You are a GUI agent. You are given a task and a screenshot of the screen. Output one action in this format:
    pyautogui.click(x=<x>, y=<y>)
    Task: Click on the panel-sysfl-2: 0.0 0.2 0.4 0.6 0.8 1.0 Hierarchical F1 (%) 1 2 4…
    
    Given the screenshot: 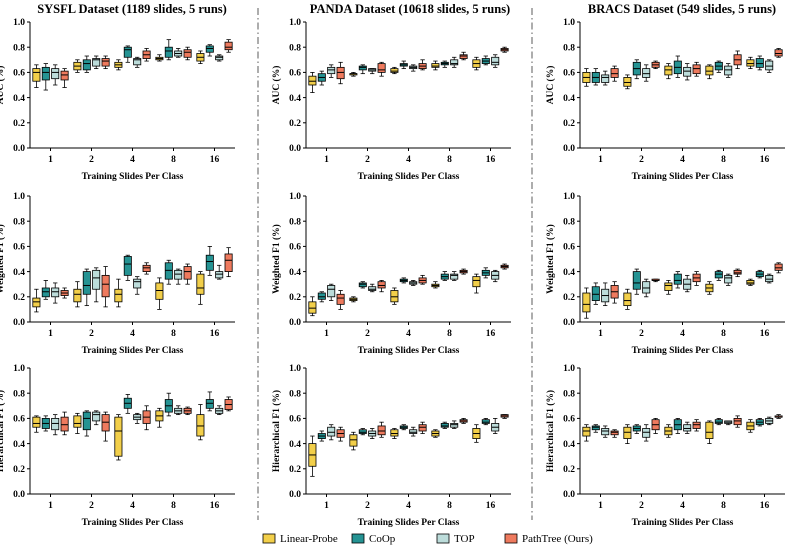 What is the action you would take?
    pyautogui.click(x=117, y=446)
    